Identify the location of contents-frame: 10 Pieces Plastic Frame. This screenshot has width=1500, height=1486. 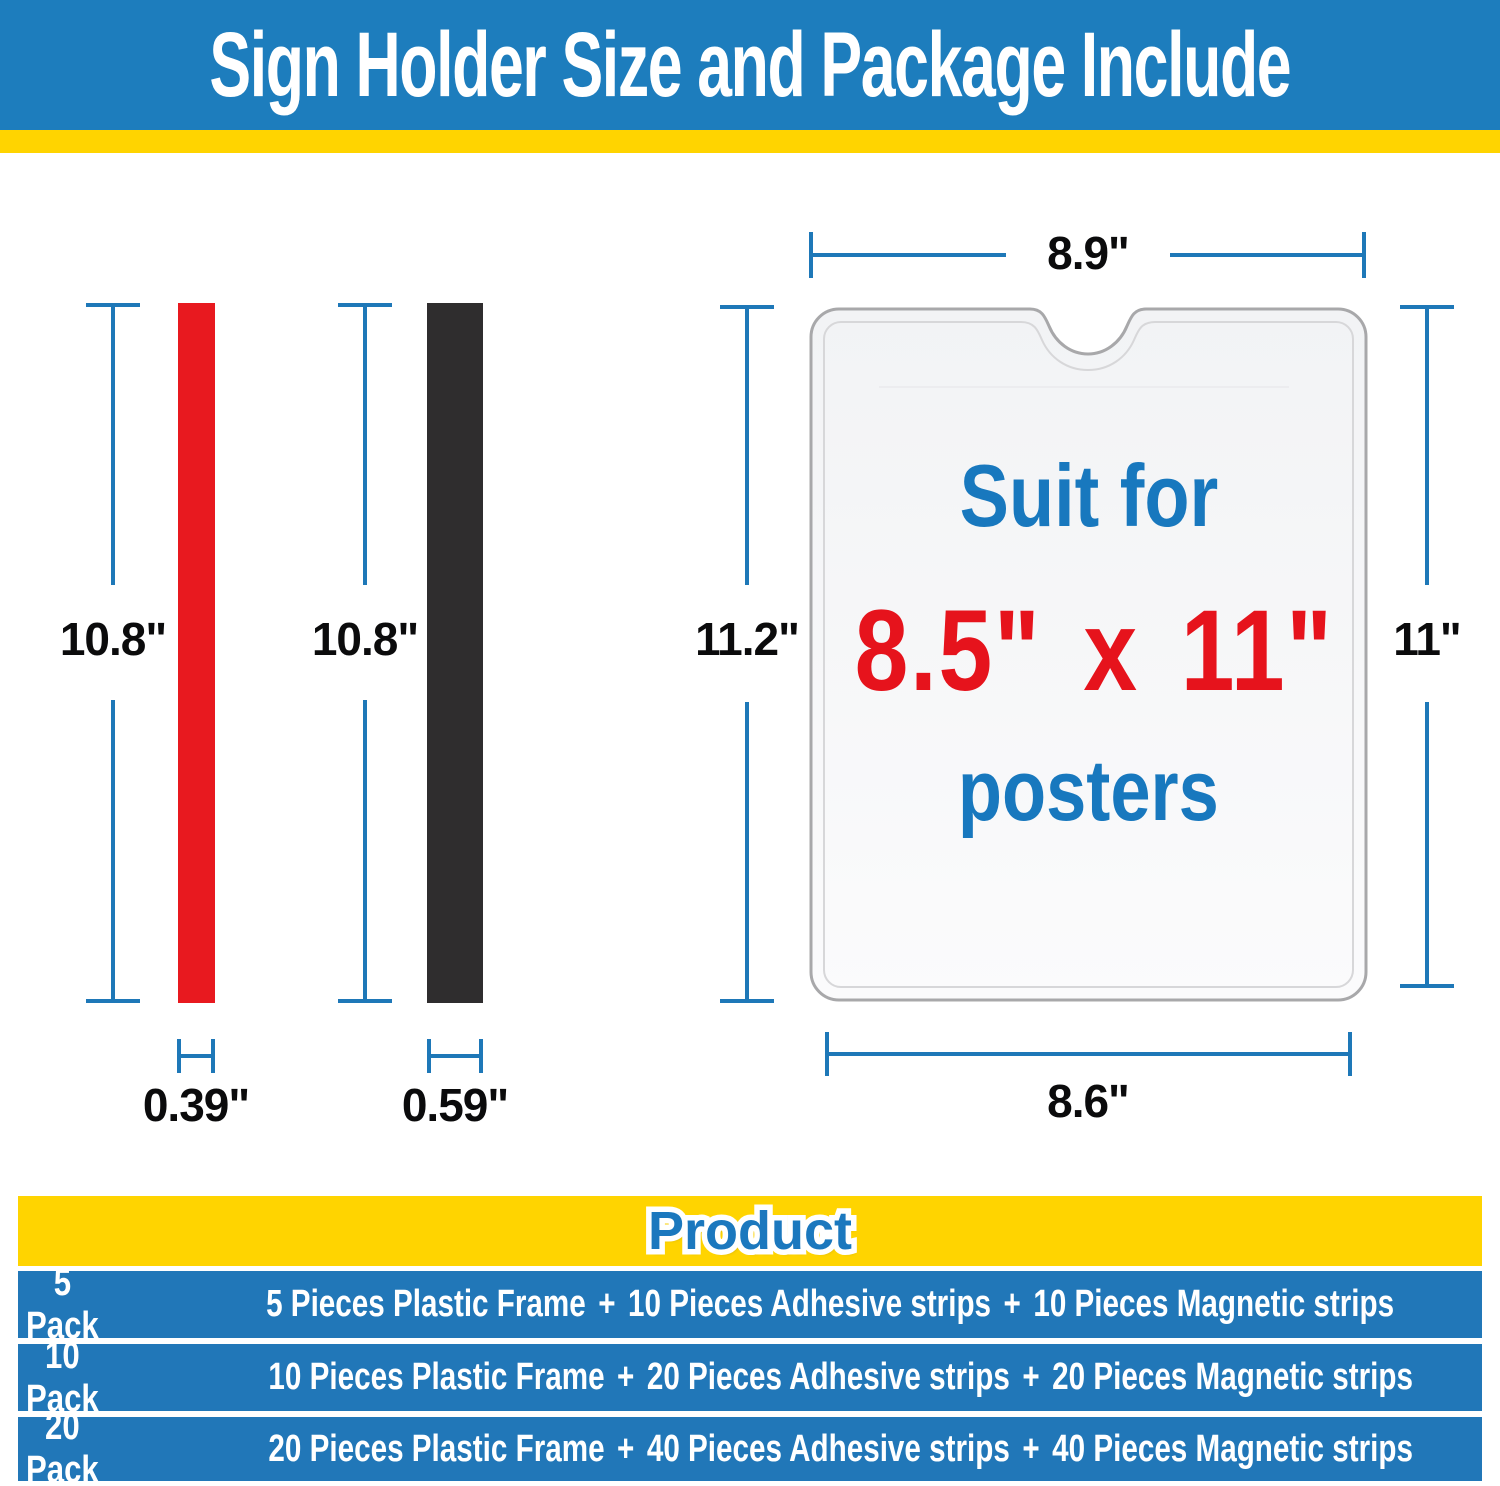
(436, 1377).